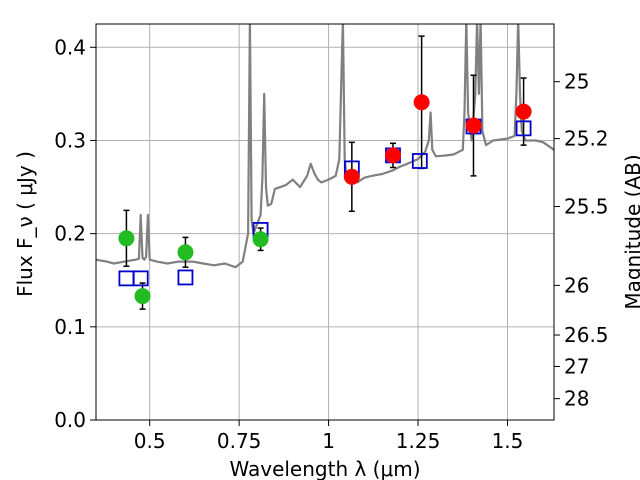 The image size is (640, 480). I want to click on x-tick-label: 1, so click(328, 441).